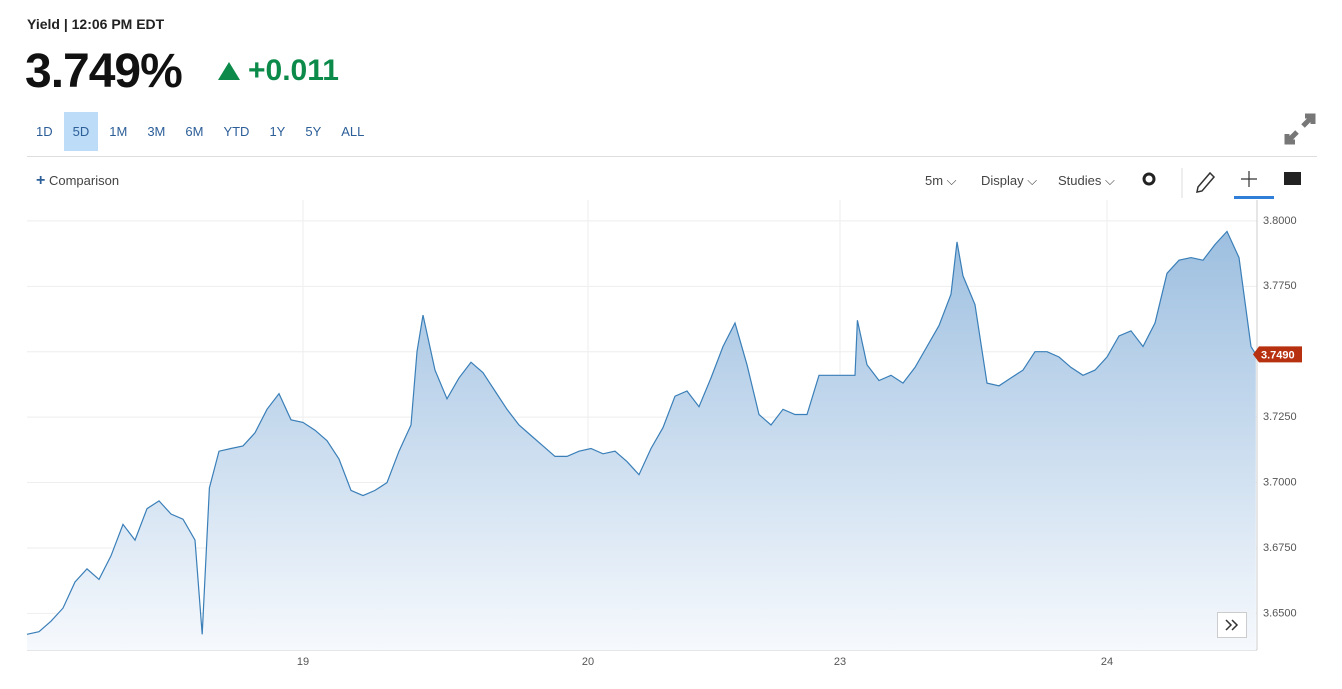  I want to click on studies-text: Studies, so click(1080, 180).